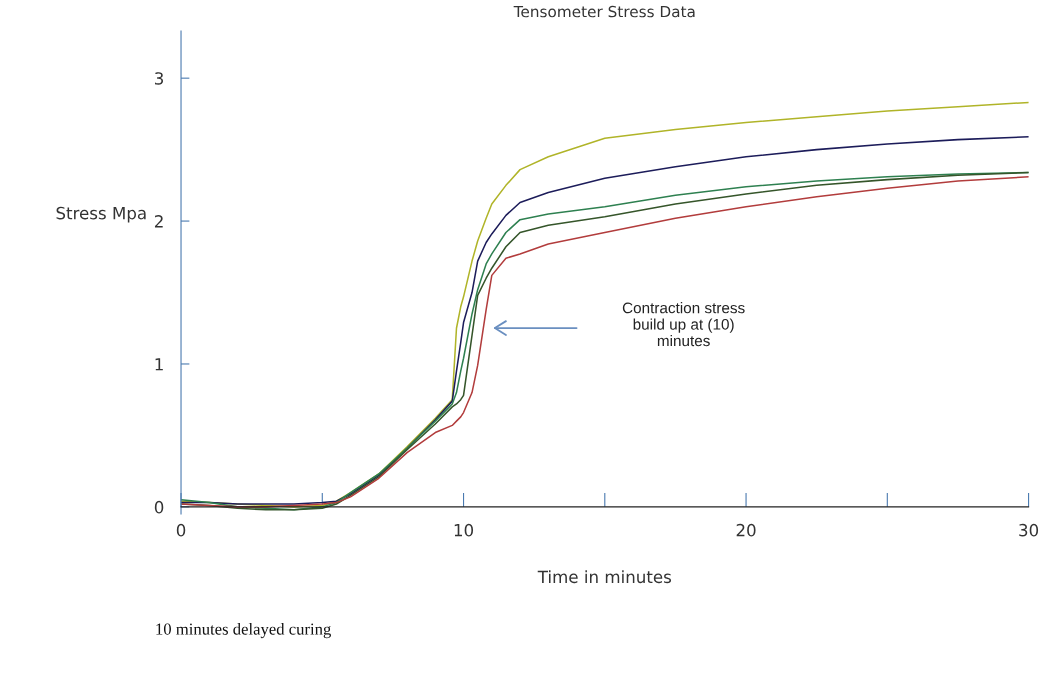  I want to click on x-tick-label: 20, so click(746, 530).